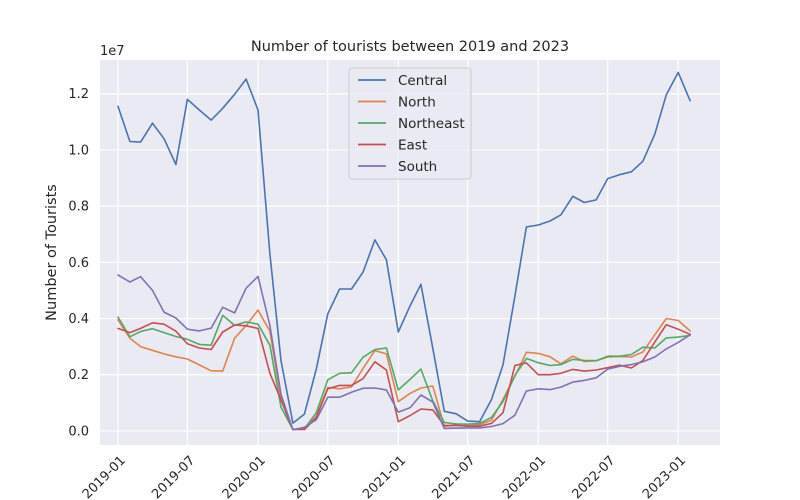 The height and width of the screenshot is (500, 800). What do you see at coordinates (78, 94) in the screenshot?
I see `y-tick-label: 1.2` at bounding box center [78, 94].